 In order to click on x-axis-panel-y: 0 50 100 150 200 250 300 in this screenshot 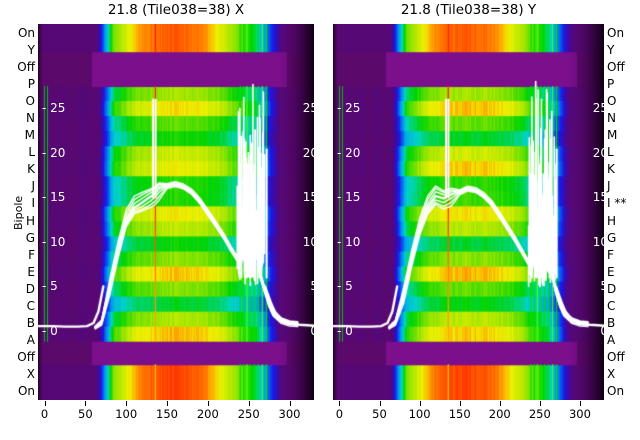, I will do `click(468, 419)`.